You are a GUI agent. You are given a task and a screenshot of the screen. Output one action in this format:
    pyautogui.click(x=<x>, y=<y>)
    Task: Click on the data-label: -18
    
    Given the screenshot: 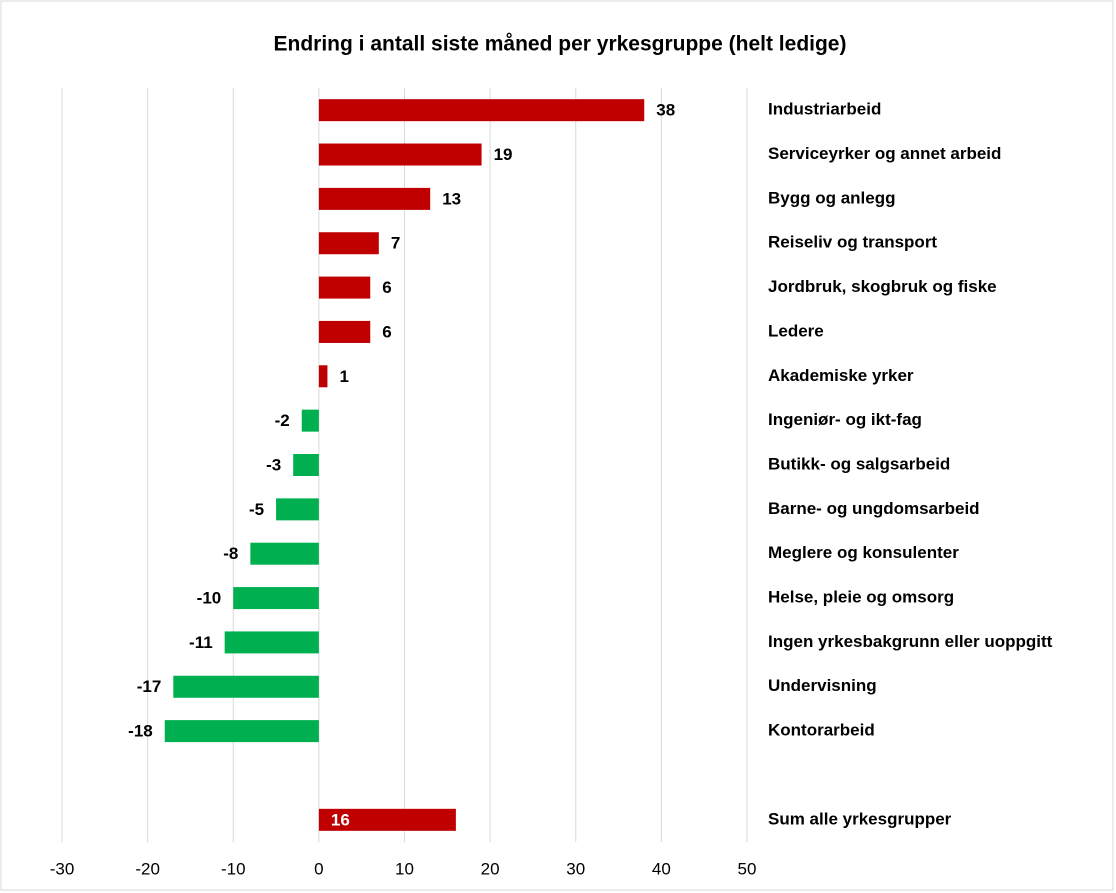 What is the action you would take?
    pyautogui.click(x=140, y=731)
    